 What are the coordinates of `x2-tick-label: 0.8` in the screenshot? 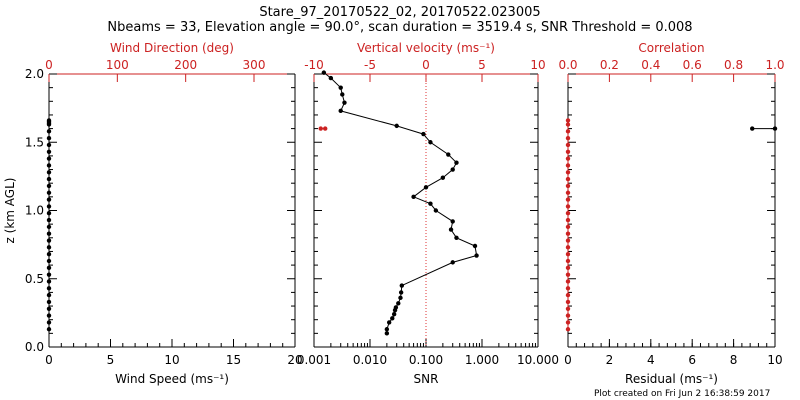 It's located at (733, 65).